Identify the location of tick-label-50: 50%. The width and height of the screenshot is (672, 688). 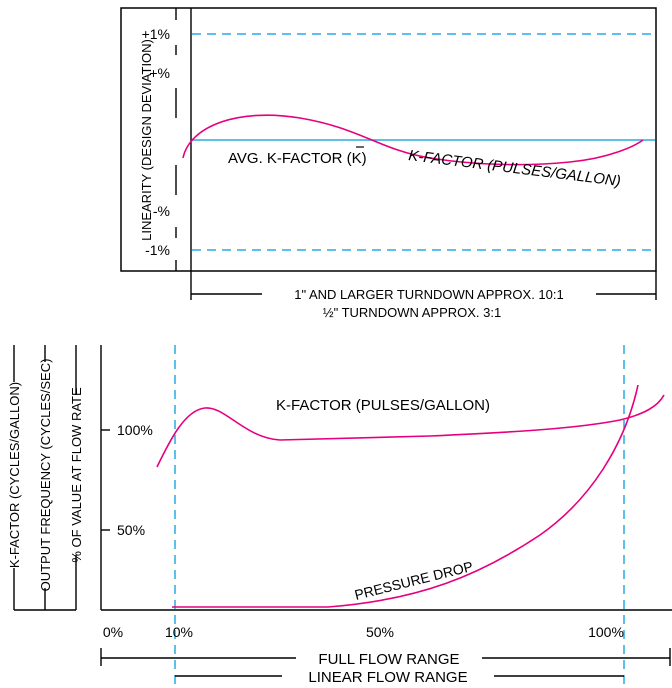
(131, 530).